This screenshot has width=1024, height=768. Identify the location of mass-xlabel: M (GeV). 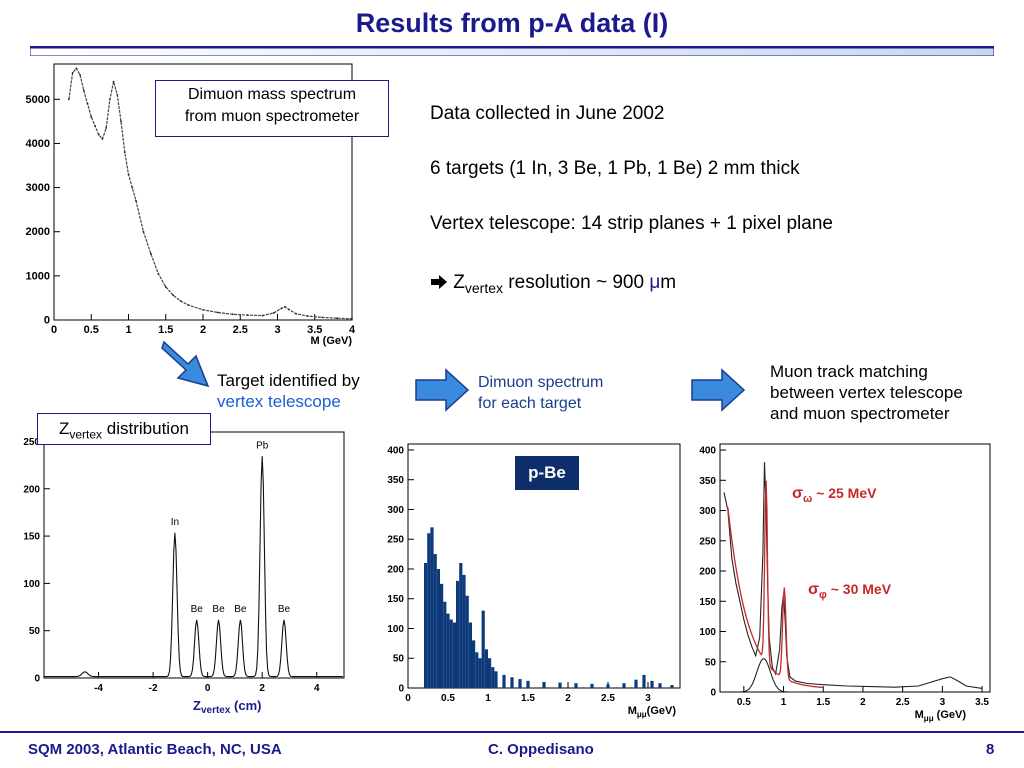
(331, 341).